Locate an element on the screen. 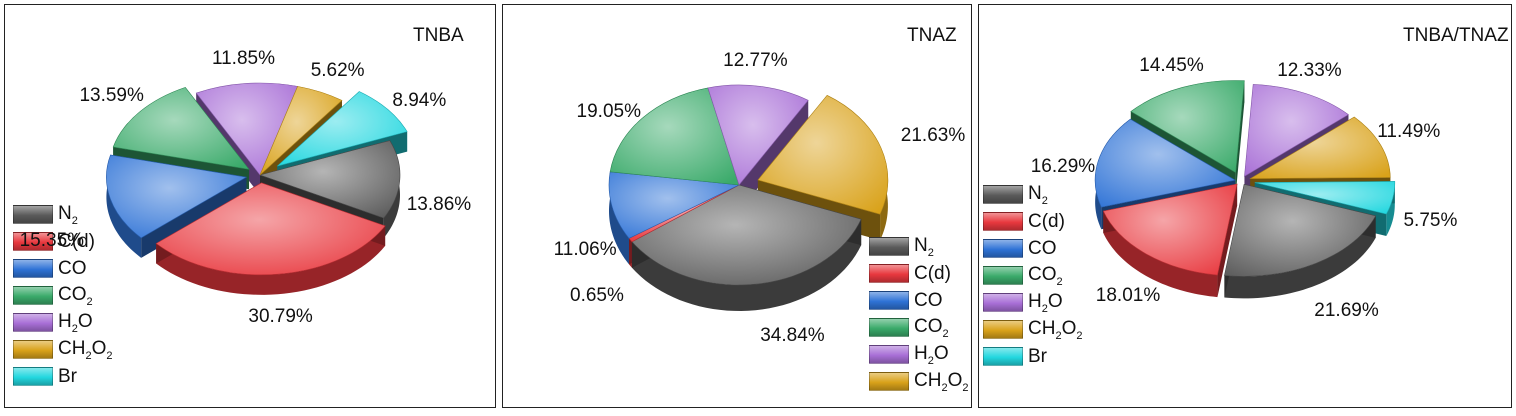  data-label: 21.69% is located at coordinates (1346, 311).